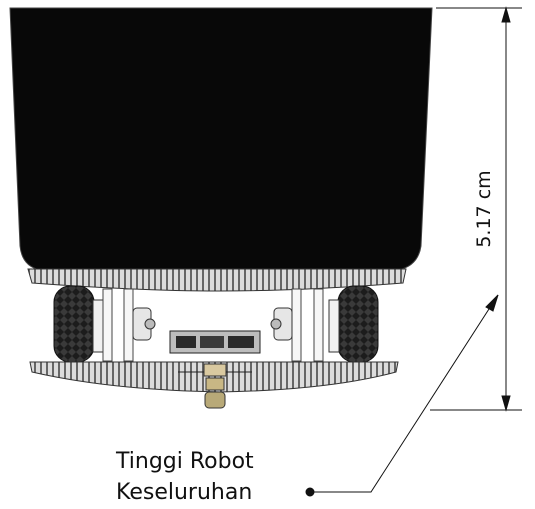 The image size is (535, 509). What do you see at coordinates (215, 342) in the screenshot?
I see `electronics-board` at bounding box center [215, 342].